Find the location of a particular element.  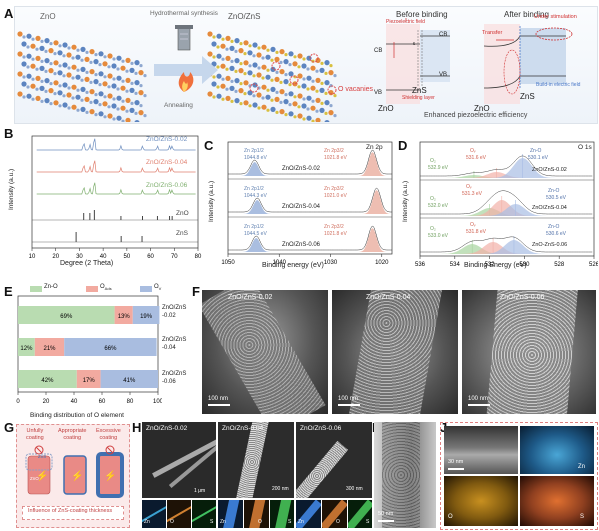

d-xtick: 528 is located at coordinates (559, 265).